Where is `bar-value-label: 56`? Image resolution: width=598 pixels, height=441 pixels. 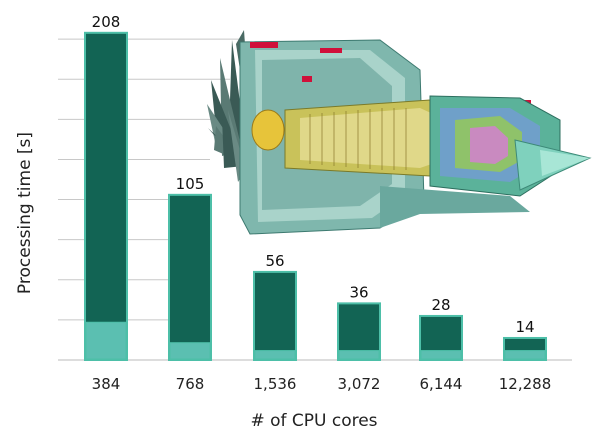 bar-value-label: 56 is located at coordinates (274, 261).